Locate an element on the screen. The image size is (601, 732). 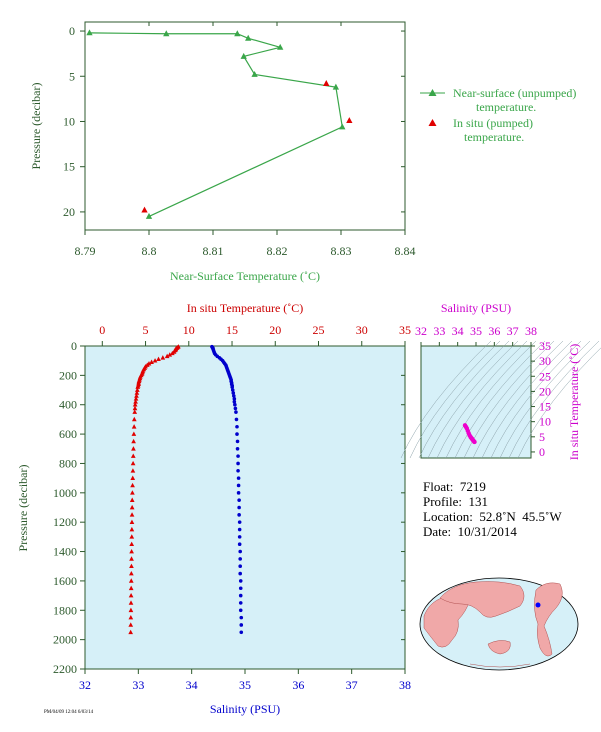
ts-isopycnals is located at coordinates (500, 399).